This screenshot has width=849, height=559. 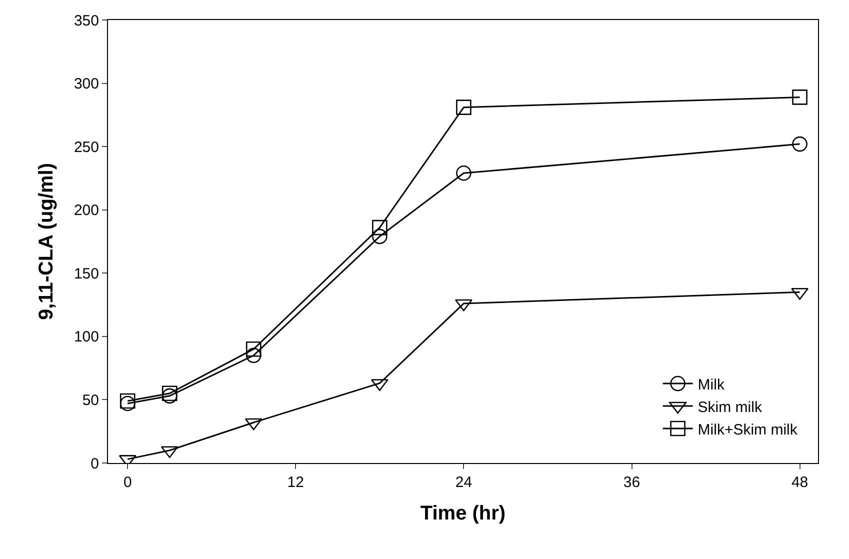 I want to click on legend-label: Milk, so click(x=711, y=385).